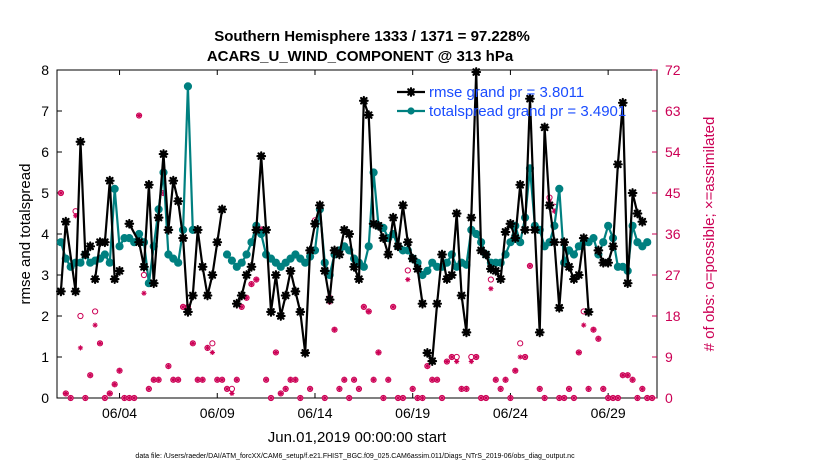 The height and width of the screenshot is (470, 830). Describe the element at coordinates (673, 234) in the screenshot. I see `y2-tick-label: 36` at that location.